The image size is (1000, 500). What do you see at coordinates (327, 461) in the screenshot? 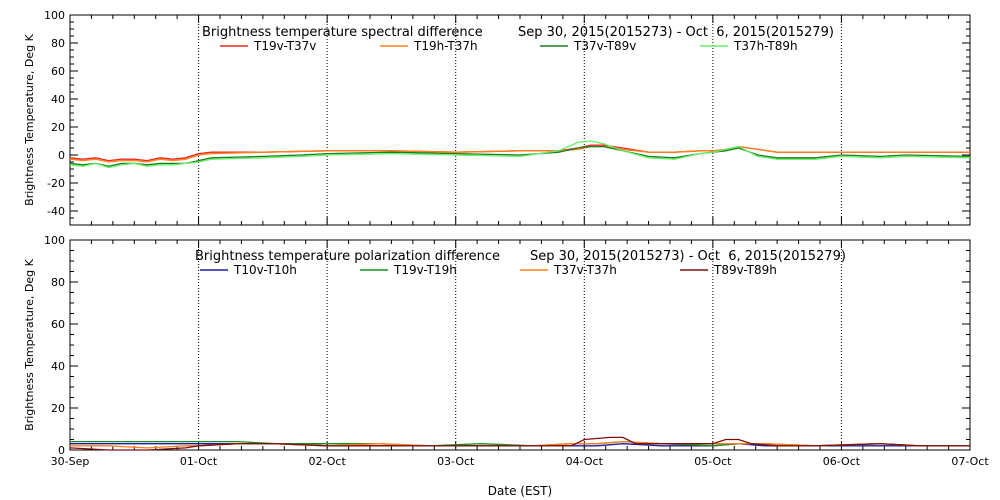
I see `x-tick-label: 02-Oct` at bounding box center [327, 461].